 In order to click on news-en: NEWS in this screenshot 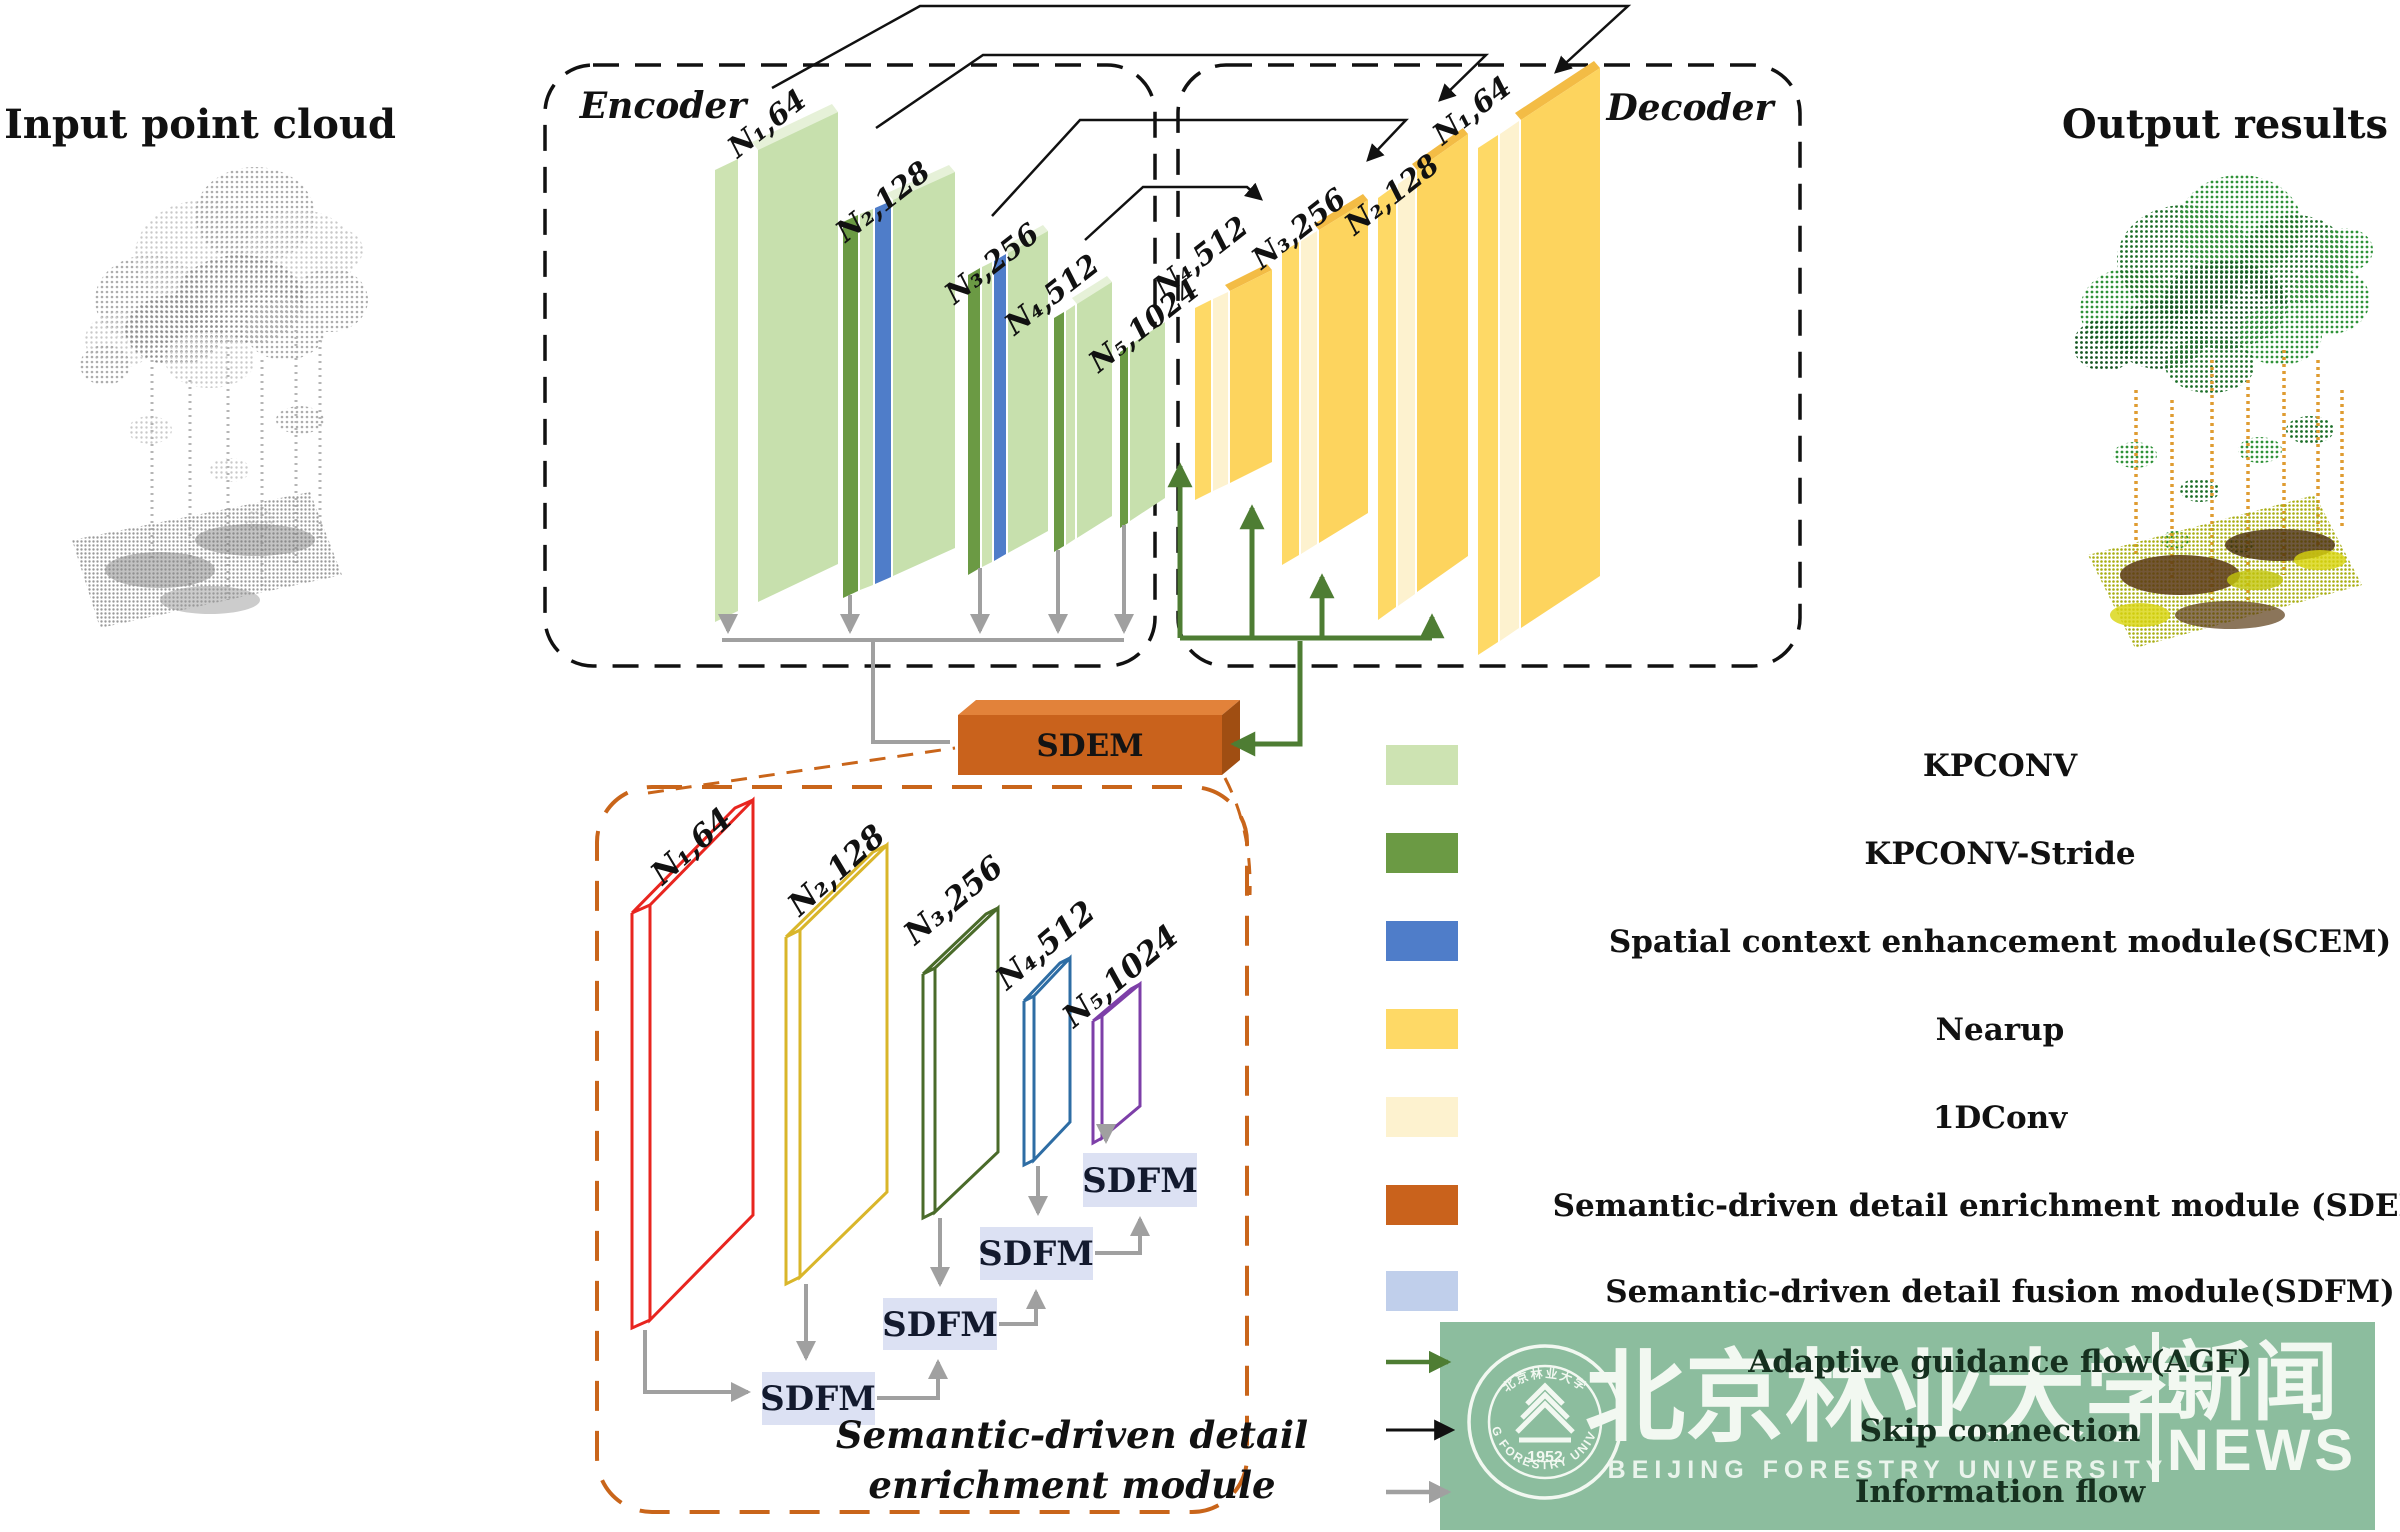, I will do `click(2262, 1450)`.